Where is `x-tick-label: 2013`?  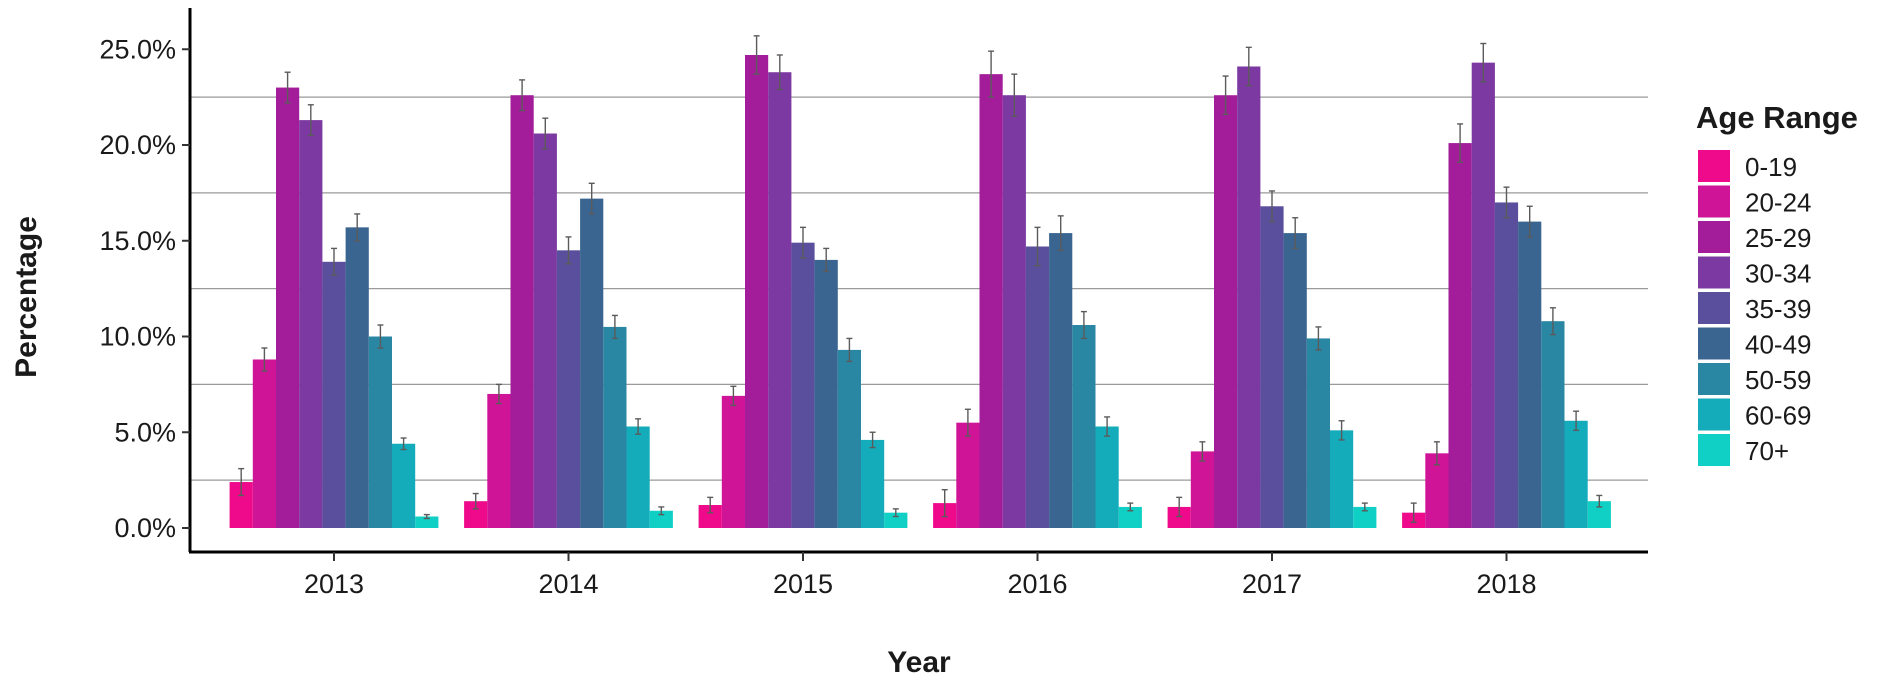 x-tick-label: 2013 is located at coordinates (334, 584).